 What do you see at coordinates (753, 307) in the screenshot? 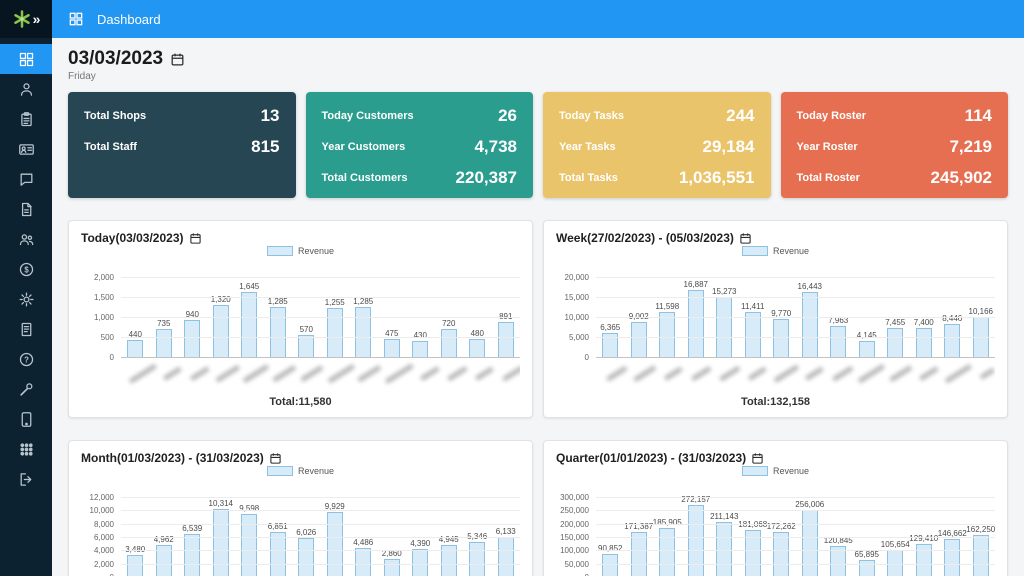
I see `bar-value-label: 11,411` at bounding box center [753, 307].